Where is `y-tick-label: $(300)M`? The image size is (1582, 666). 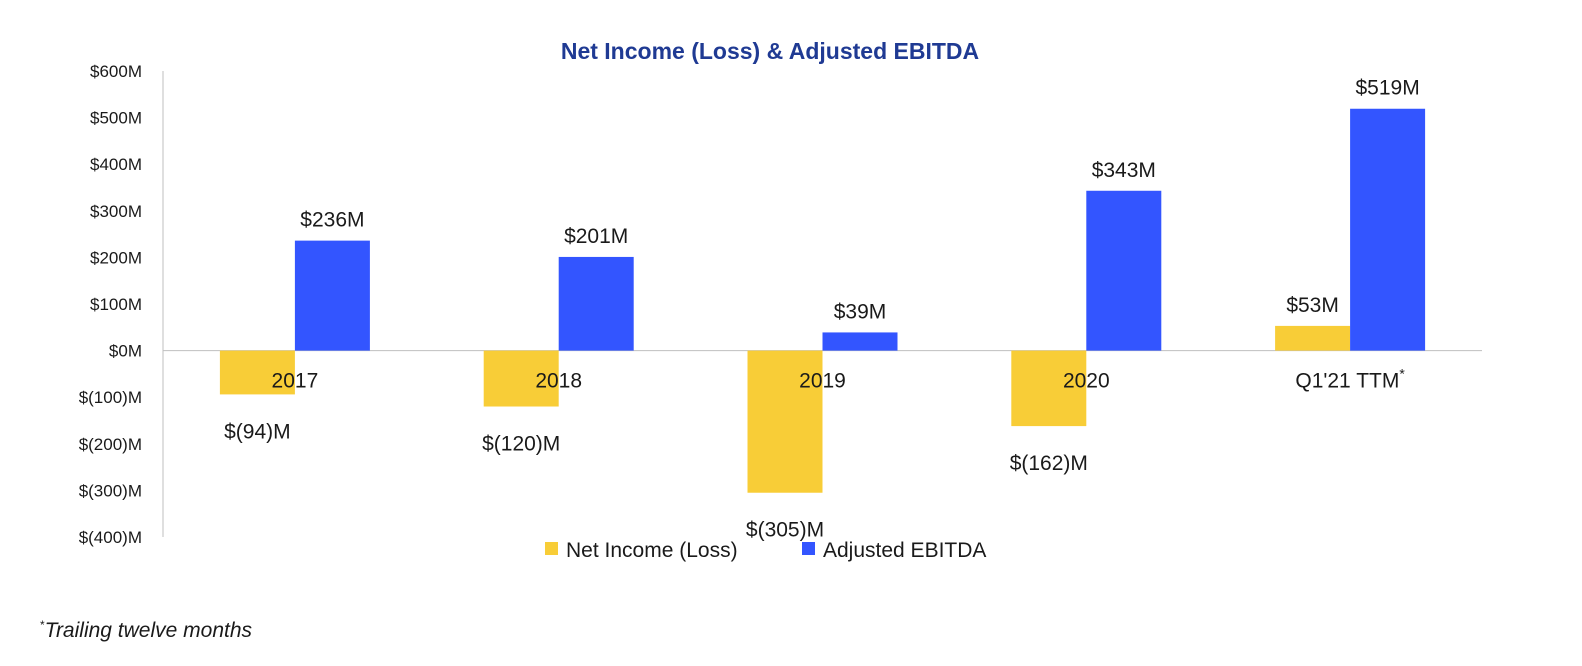
y-tick-label: $(300)M is located at coordinates (110, 490).